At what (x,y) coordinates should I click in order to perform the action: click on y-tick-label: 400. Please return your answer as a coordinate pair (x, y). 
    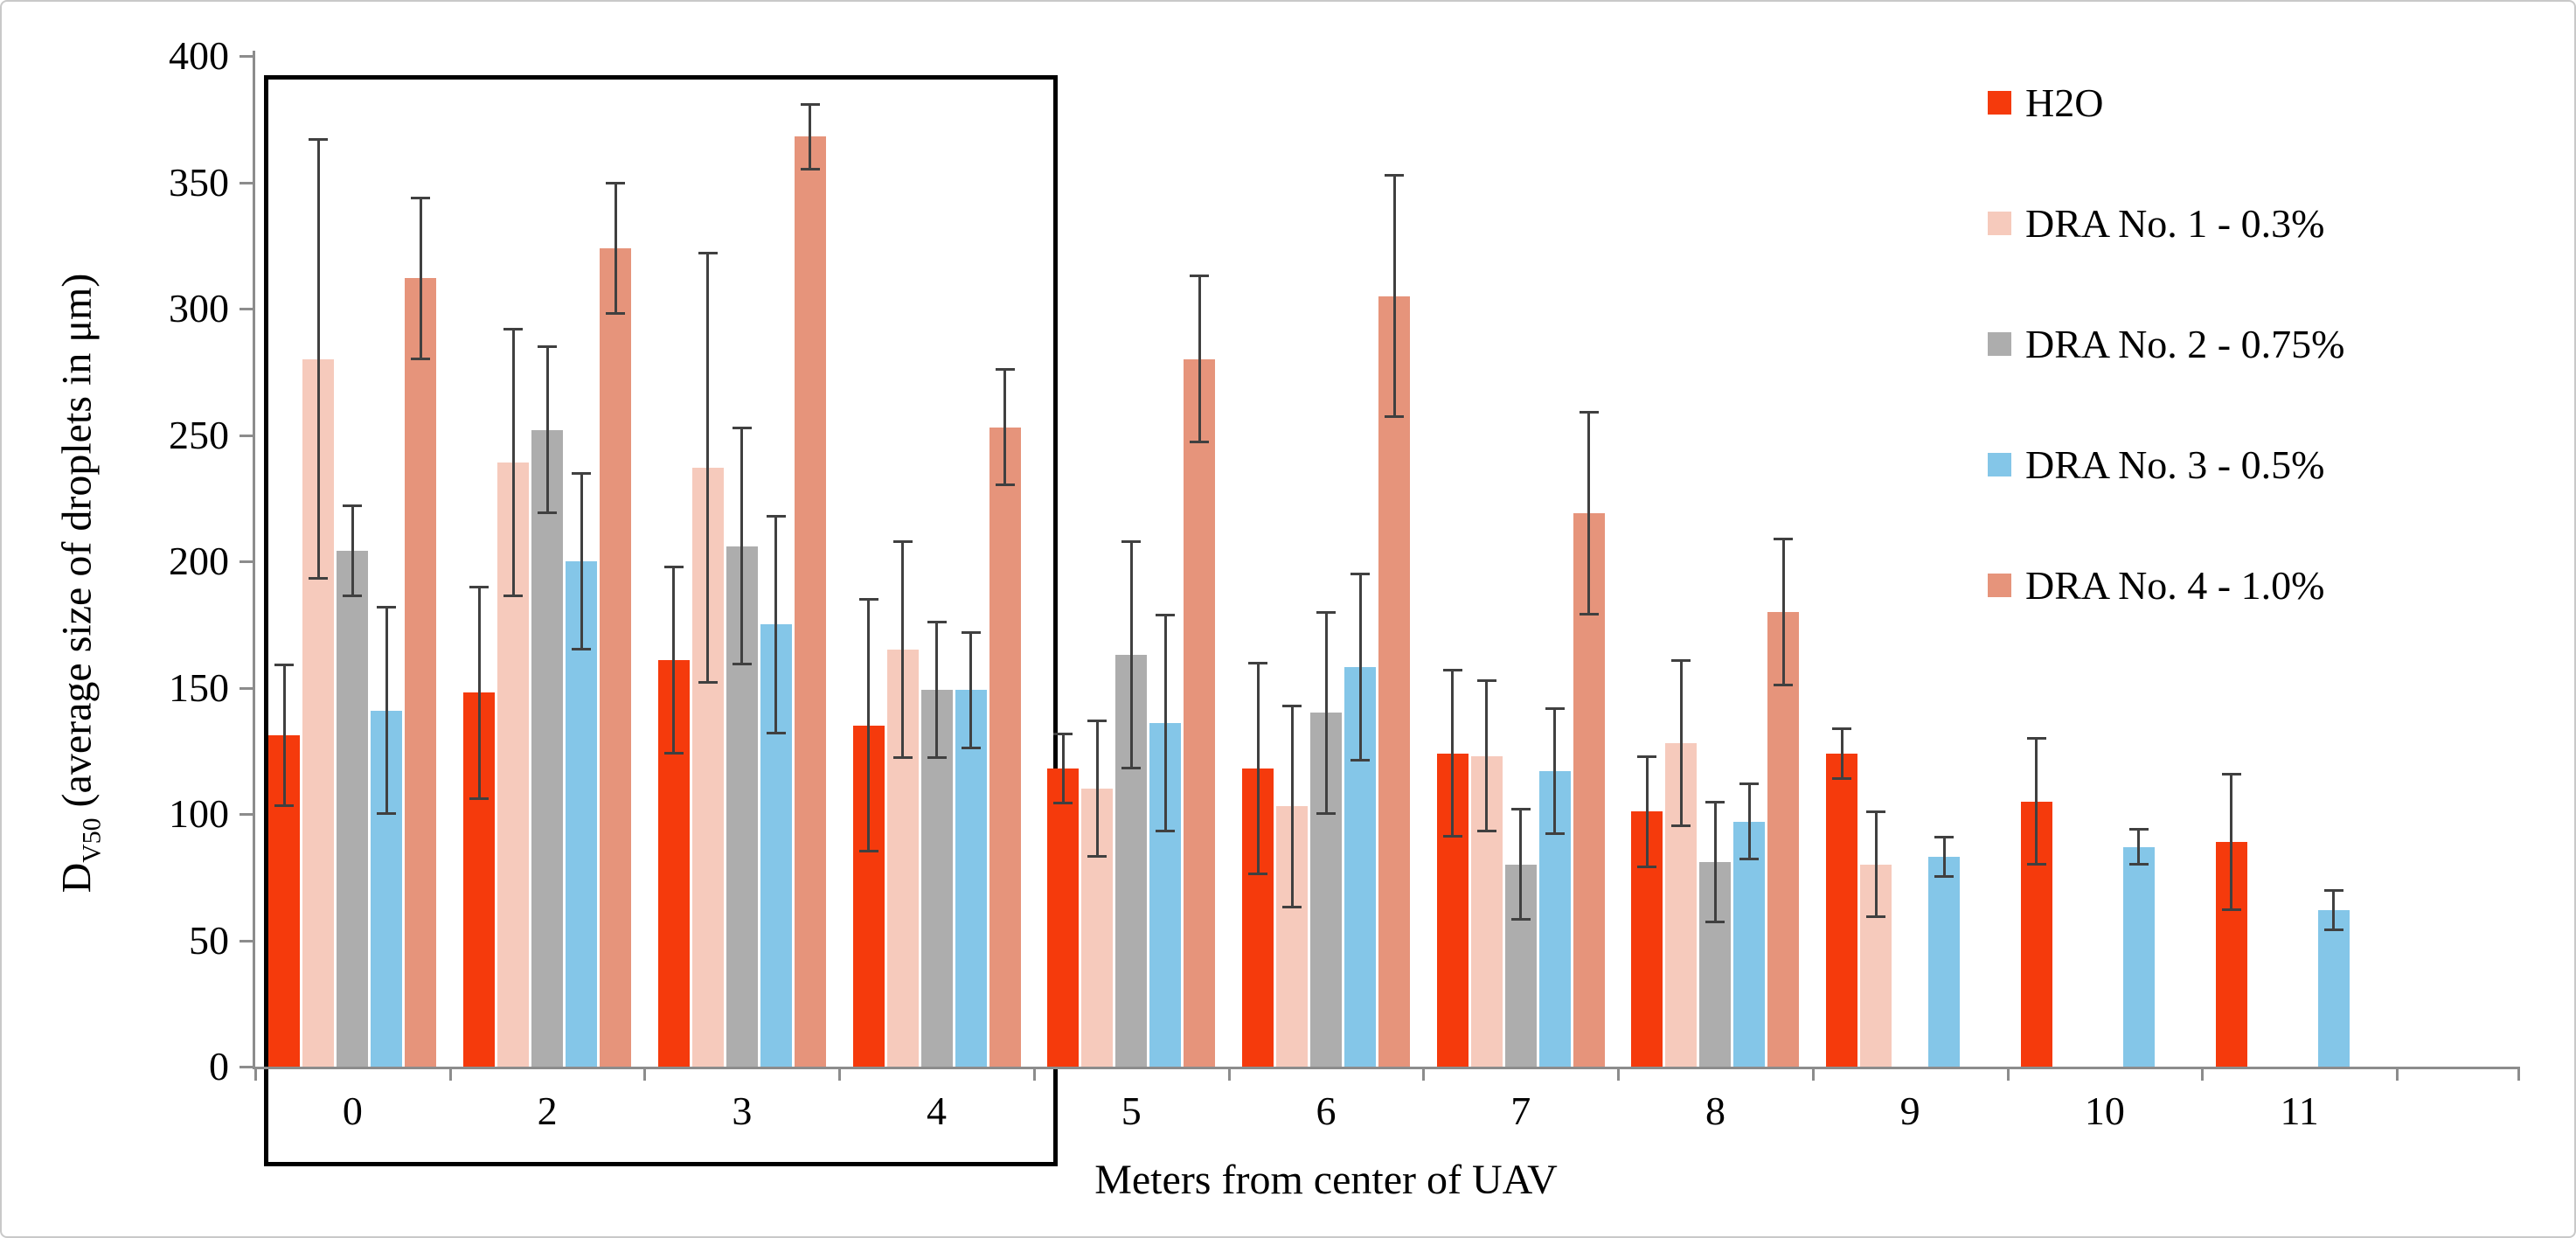
    Looking at the image, I should click on (199, 55).